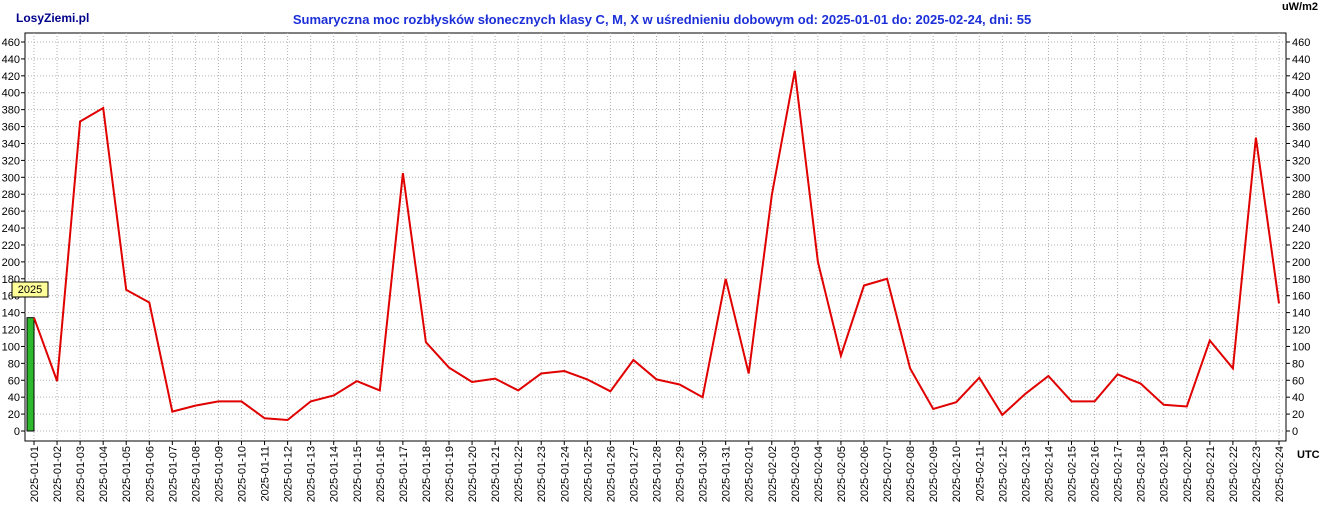 This screenshot has width=1324, height=508. What do you see at coordinates (30, 289) in the screenshot?
I see `year-badge` at bounding box center [30, 289].